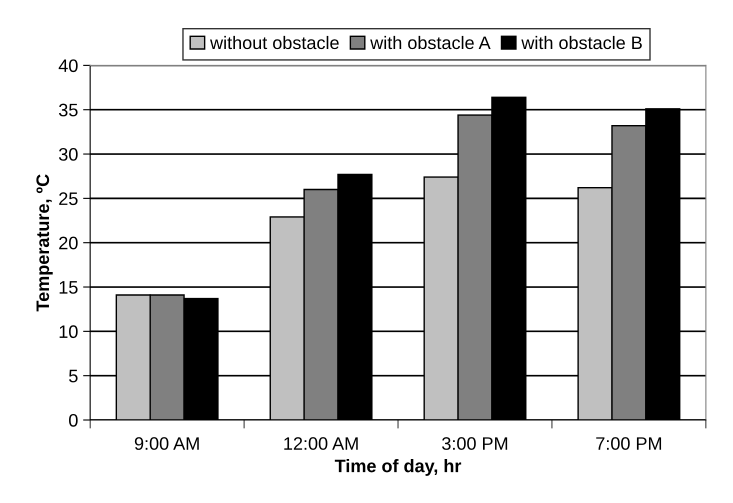  Describe the element at coordinates (475, 443) in the screenshot. I see `x-tick-label: 3:00 PM` at that location.